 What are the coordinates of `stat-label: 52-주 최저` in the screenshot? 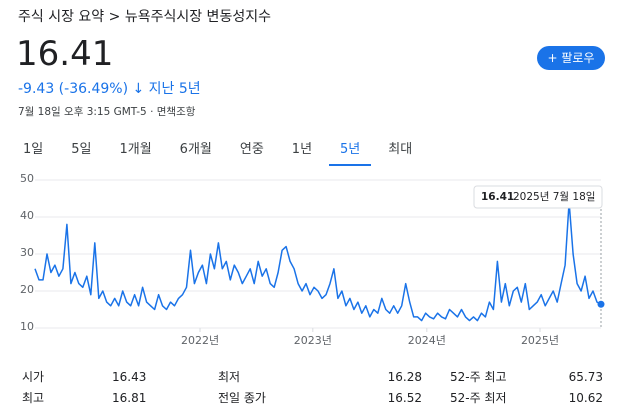 It's located at (478, 398).